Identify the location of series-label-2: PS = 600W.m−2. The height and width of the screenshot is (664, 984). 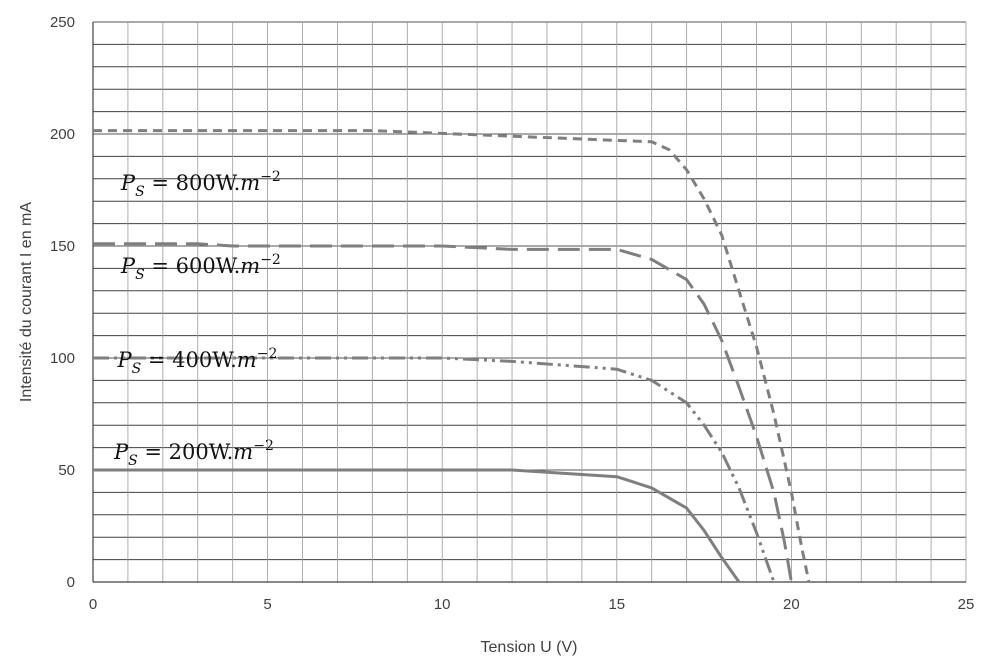
(200, 267).